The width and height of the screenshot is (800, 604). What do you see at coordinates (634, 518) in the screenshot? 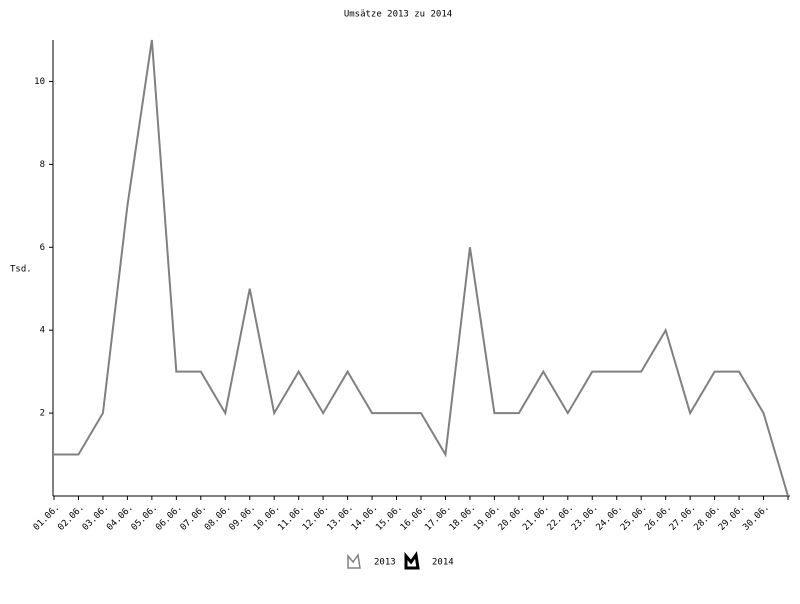
I see `x-tick-label: 25.06.` at bounding box center [634, 518].